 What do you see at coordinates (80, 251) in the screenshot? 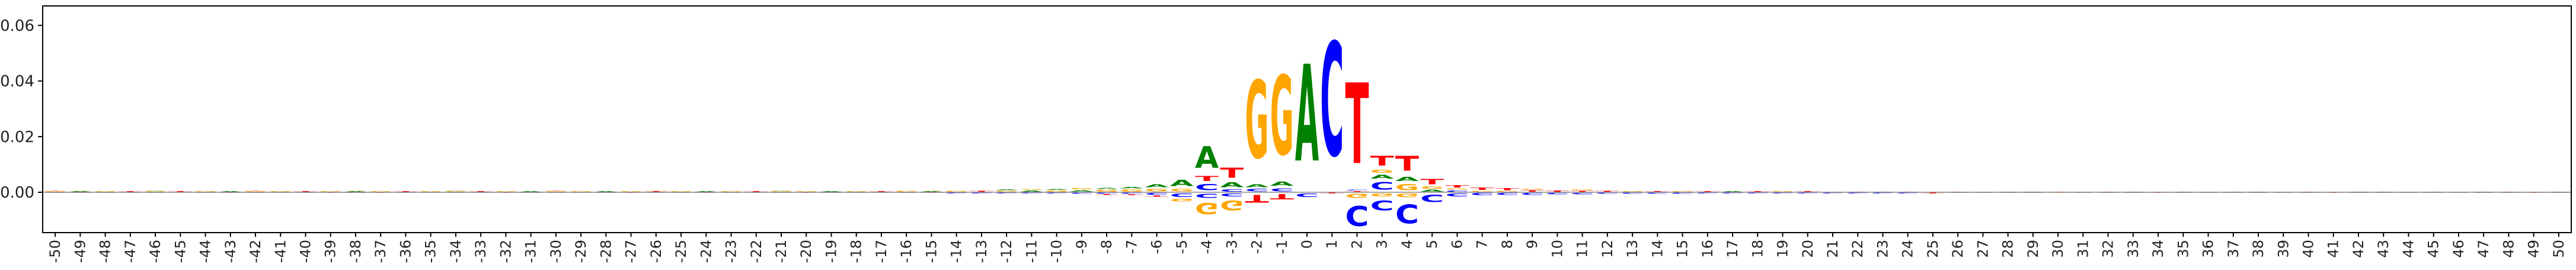
I see `x-tick-label: -49` at bounding box center [80, 251].